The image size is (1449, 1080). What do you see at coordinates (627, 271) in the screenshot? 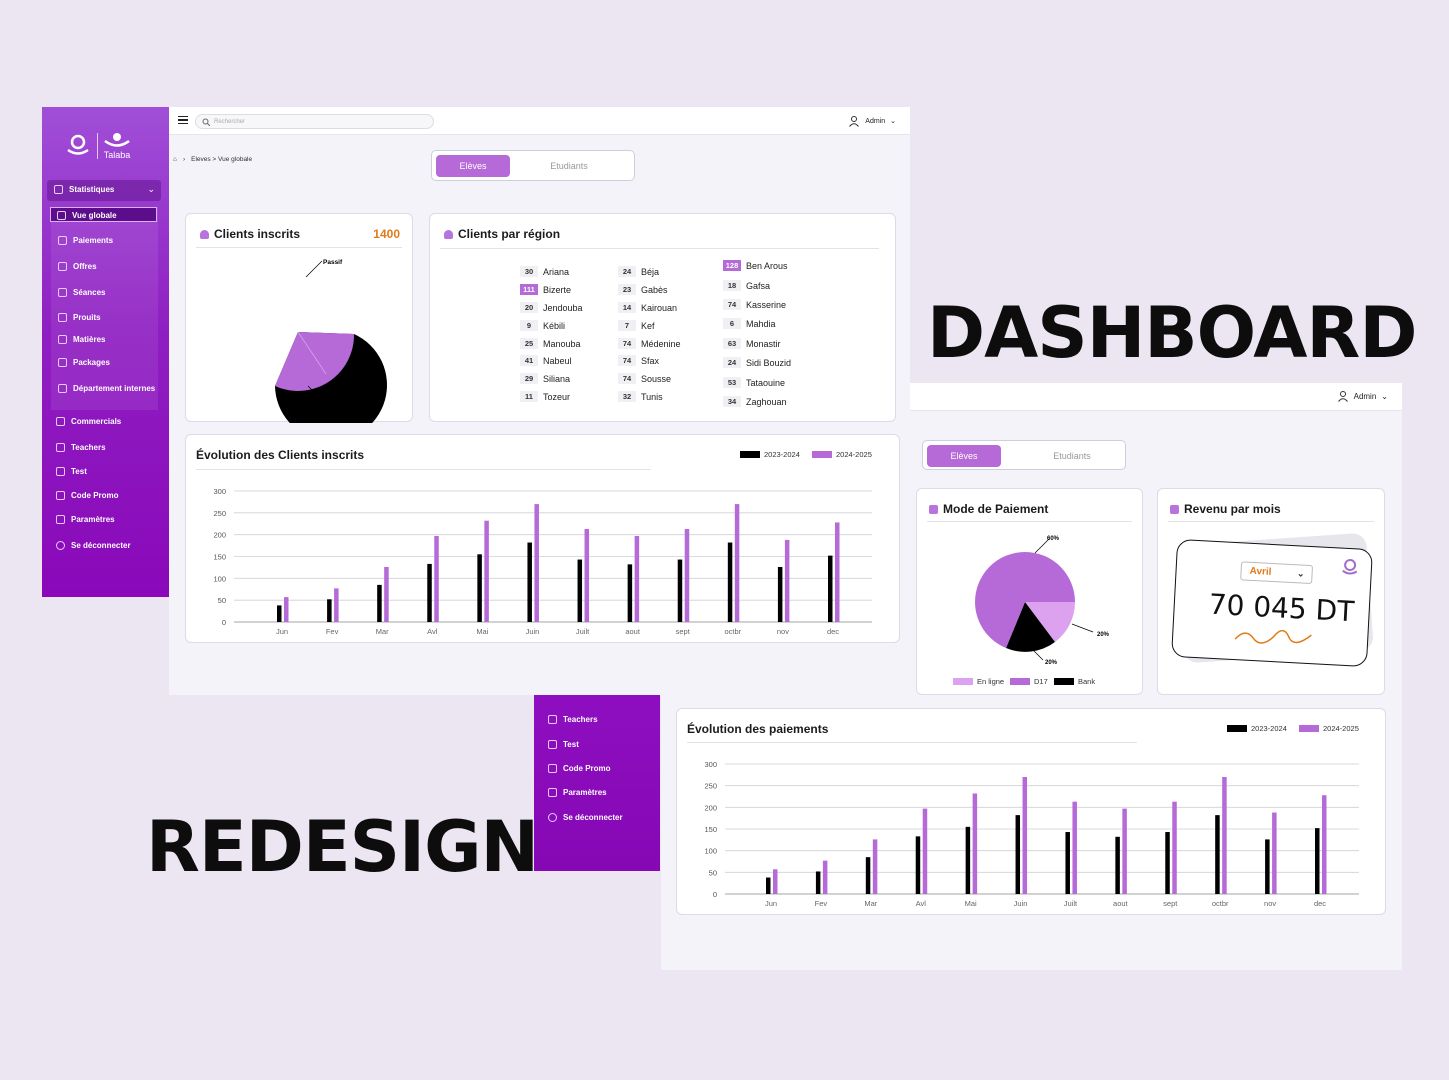
I see `region-count: 24` at bounding box center [627, 271].